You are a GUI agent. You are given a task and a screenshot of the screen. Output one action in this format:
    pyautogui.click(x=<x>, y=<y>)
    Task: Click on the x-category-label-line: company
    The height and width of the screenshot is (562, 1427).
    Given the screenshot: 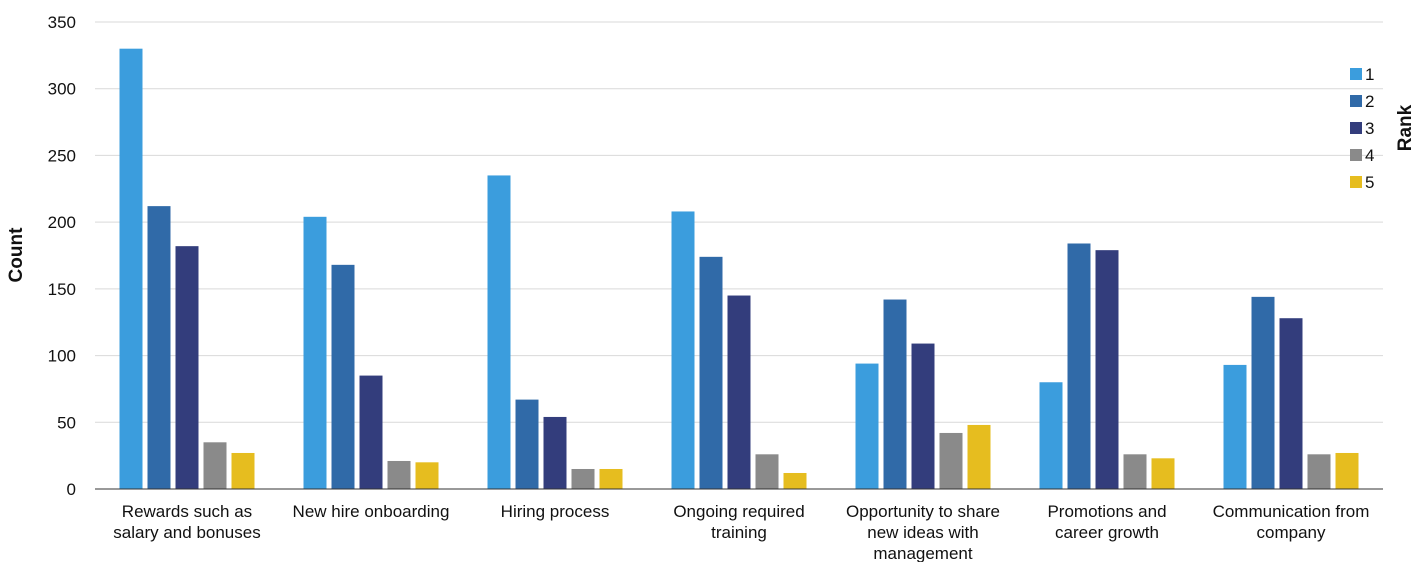 What is the action you would take?
    pyautogui.click(x=1291, y=532)
    